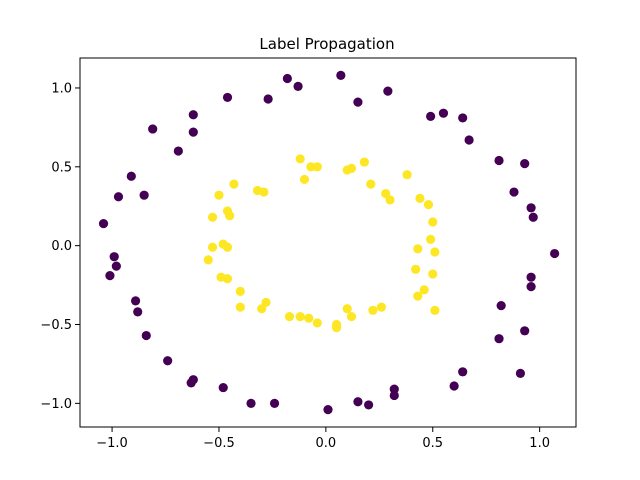  What do you see at coordinates (539, 443) in the screenshot?
I see `x-tick-label: 1.0` at bounding box center [539, 443].